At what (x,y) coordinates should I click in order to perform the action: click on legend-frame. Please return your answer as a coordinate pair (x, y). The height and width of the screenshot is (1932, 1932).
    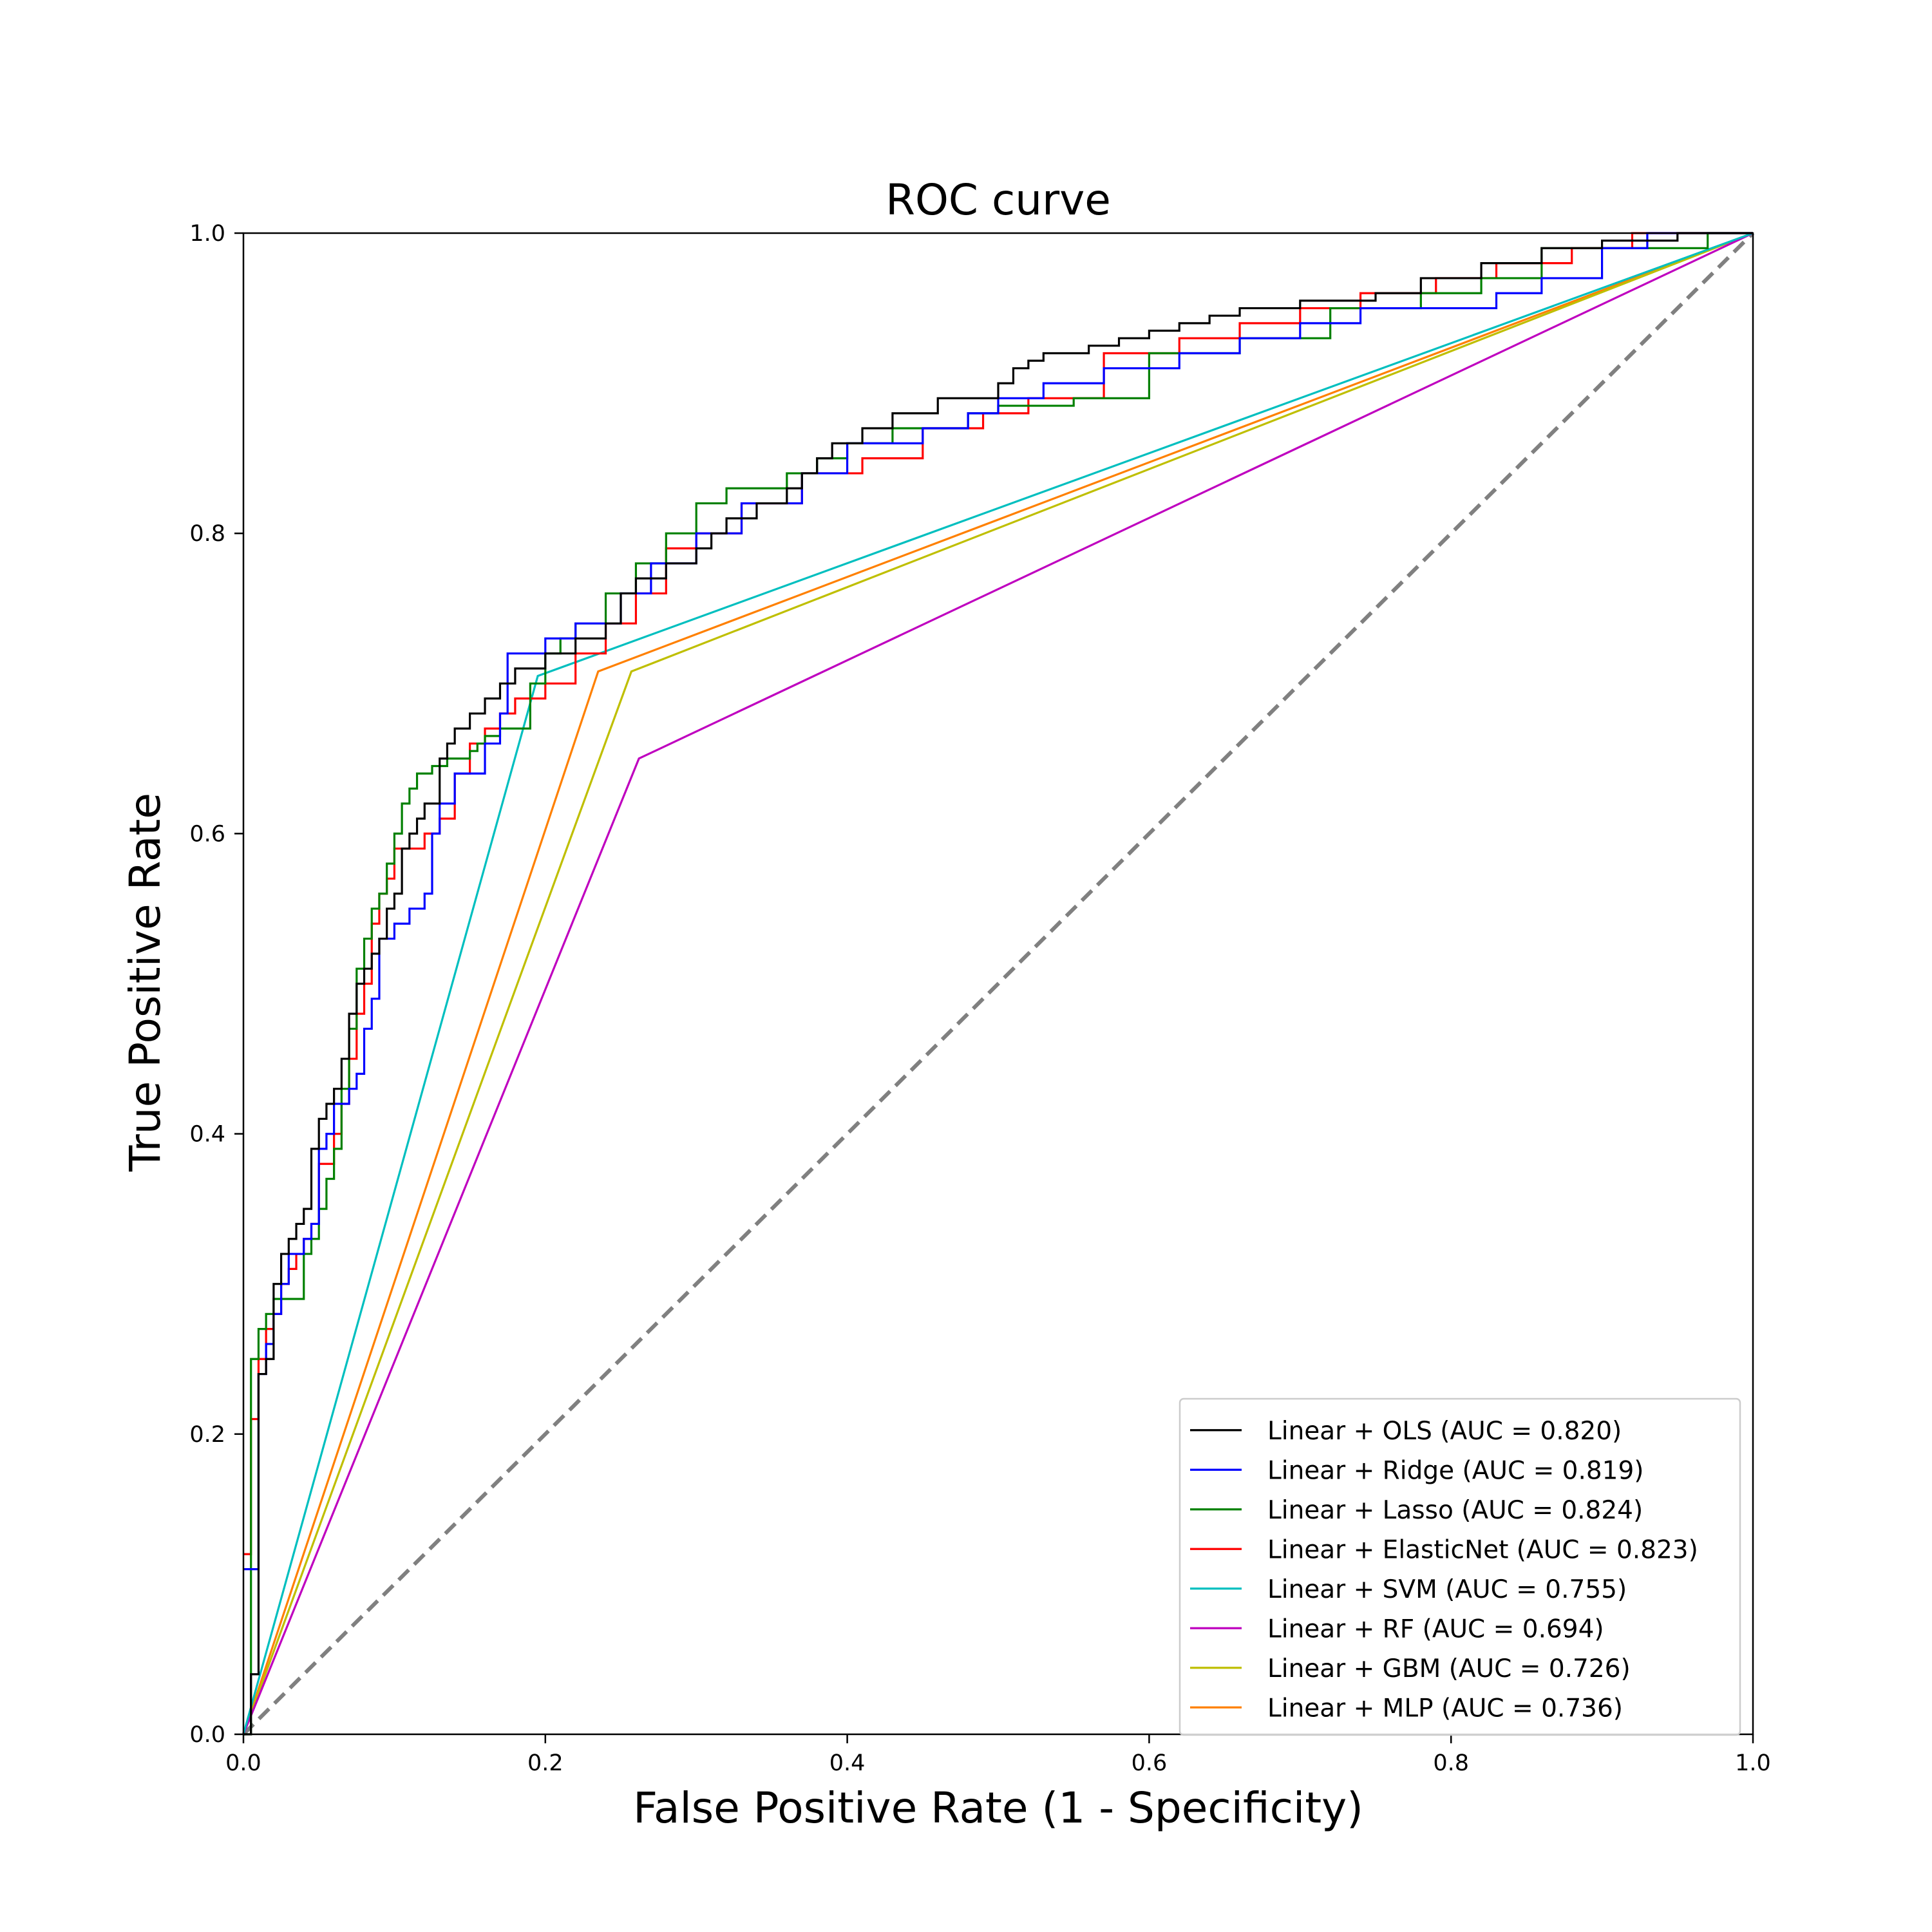
    Looking at the image, I should click on (1460, 1566).